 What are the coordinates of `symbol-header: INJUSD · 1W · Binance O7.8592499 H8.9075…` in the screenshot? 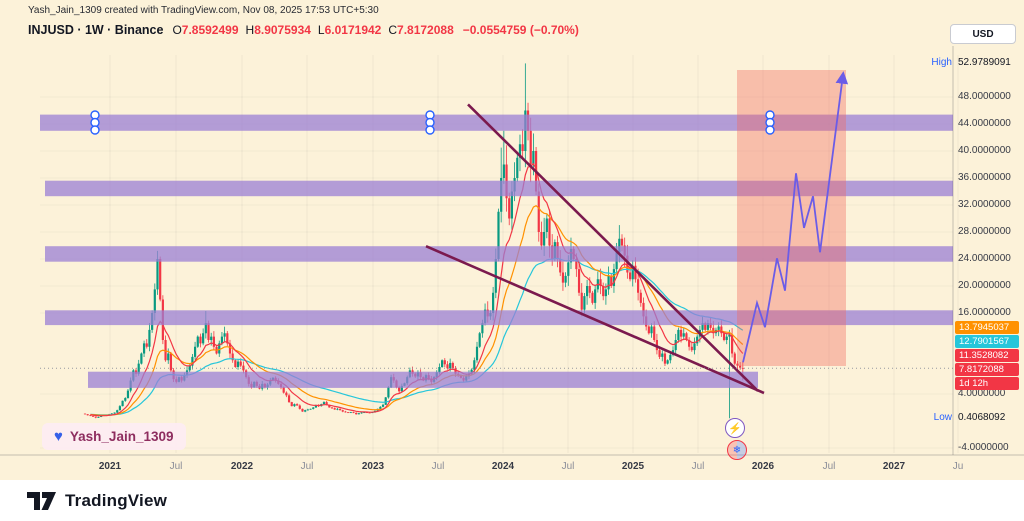 It's located at (303, 30).